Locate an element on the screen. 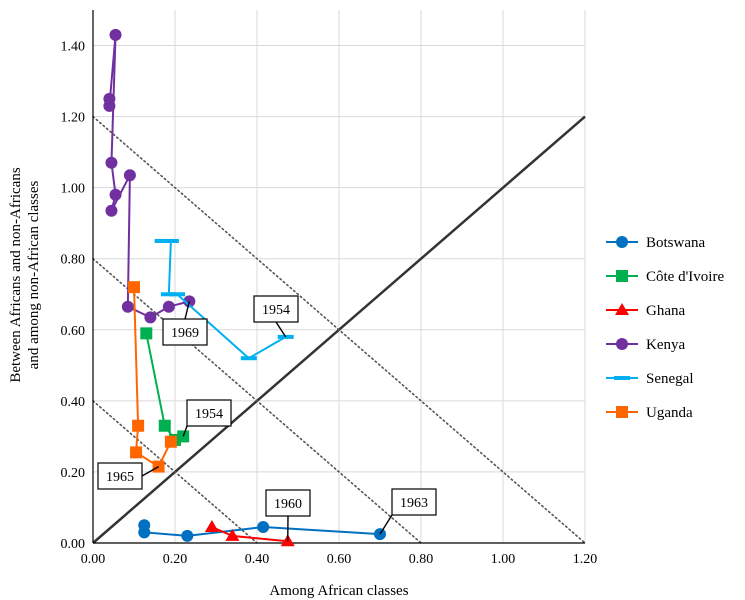 The width and height of the screenshot is (745, 600). legend-item-c-te-d-ivoire: Côte d'Ivoire is located at coordinates (665, 277).